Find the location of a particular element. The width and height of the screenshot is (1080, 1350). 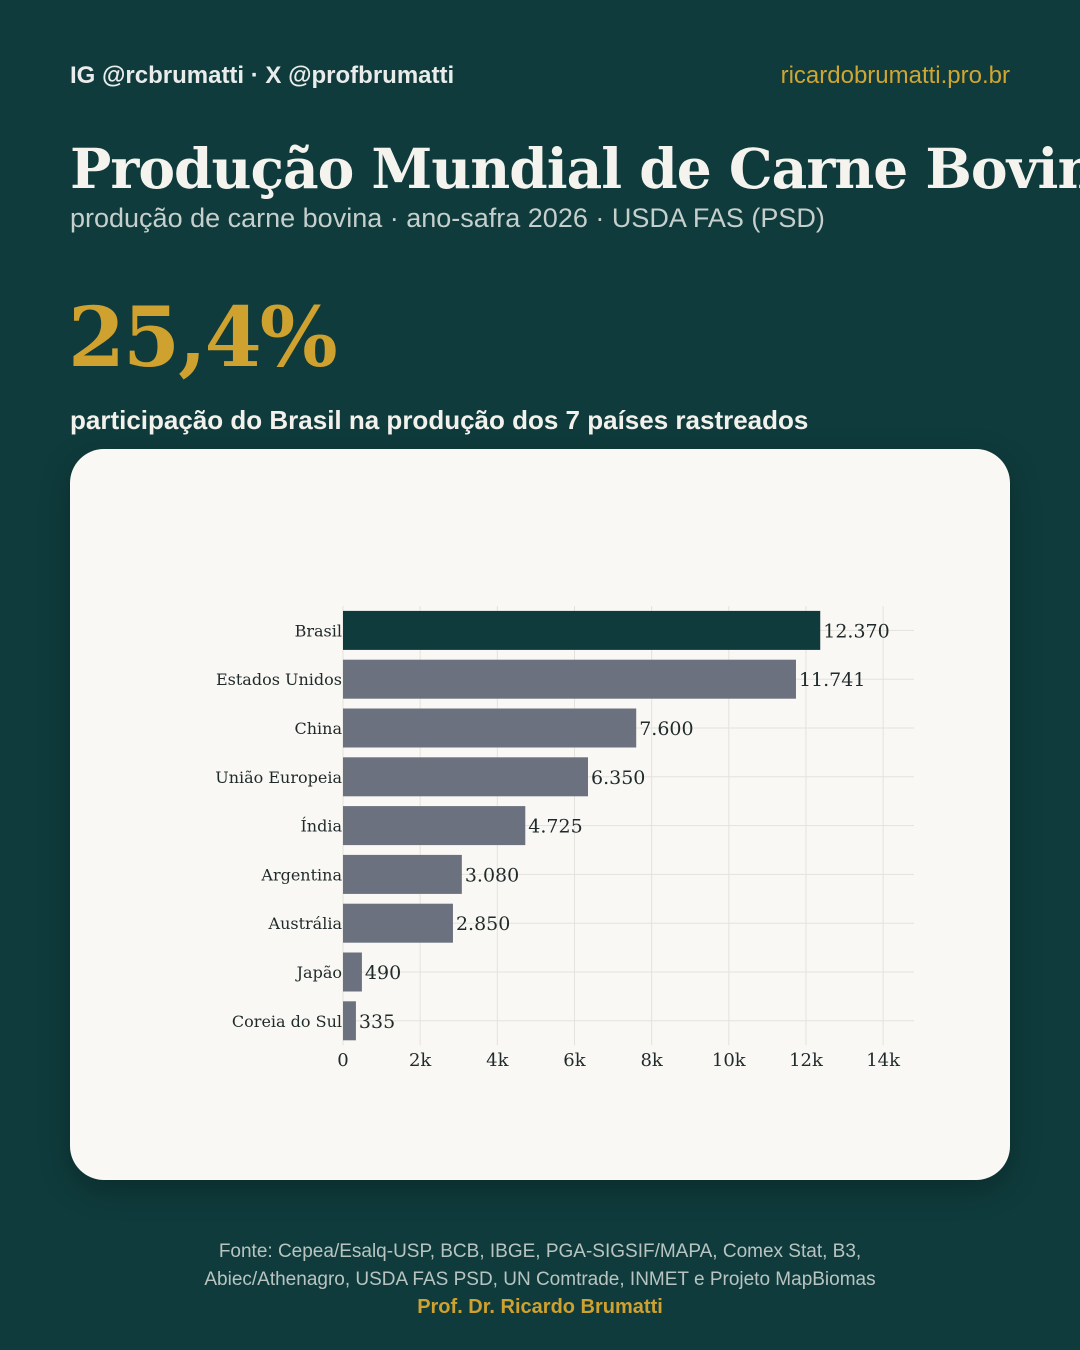

highlight-value: 25,4% is located at coordinates (203, 338).